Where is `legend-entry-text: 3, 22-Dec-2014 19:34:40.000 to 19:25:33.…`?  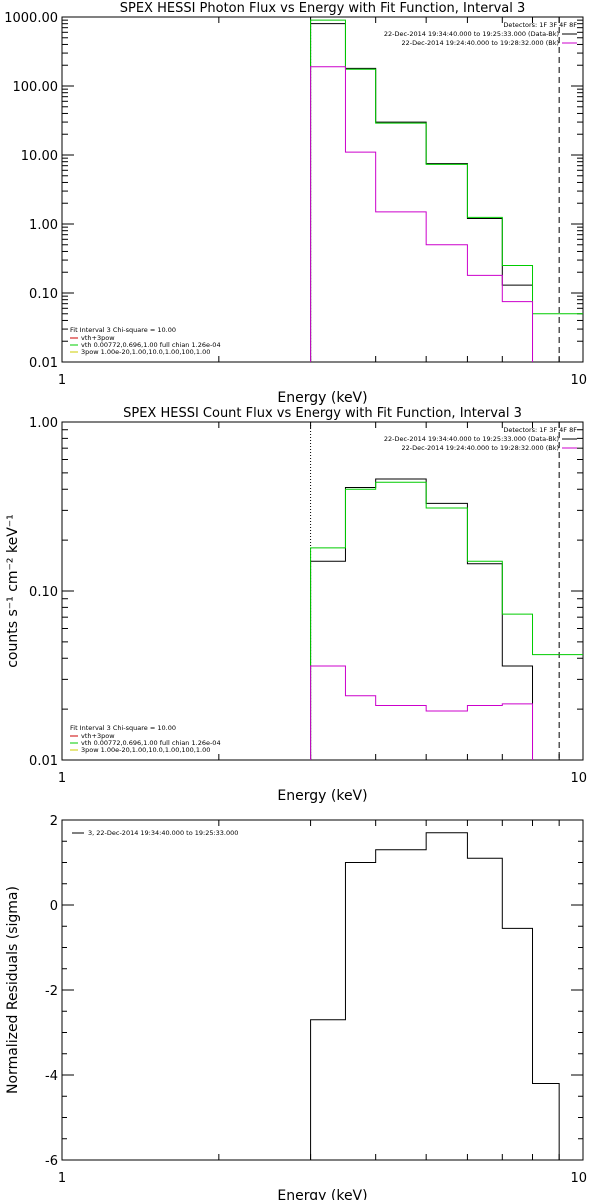 legend-entry-text: 3, 22-Dec-2014 19:34:40.000 to 19:25:33.… is located at coordinates (163, 833).